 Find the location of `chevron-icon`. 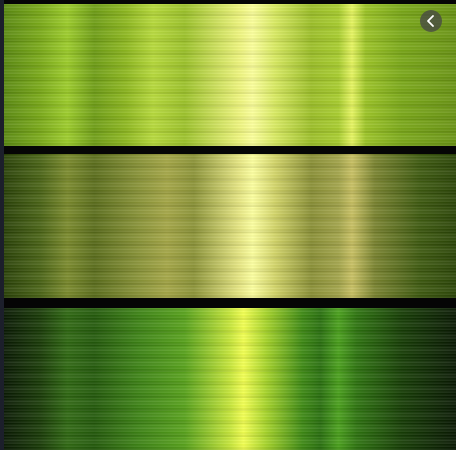

chevron-icon is located at coordinates (430, 21).